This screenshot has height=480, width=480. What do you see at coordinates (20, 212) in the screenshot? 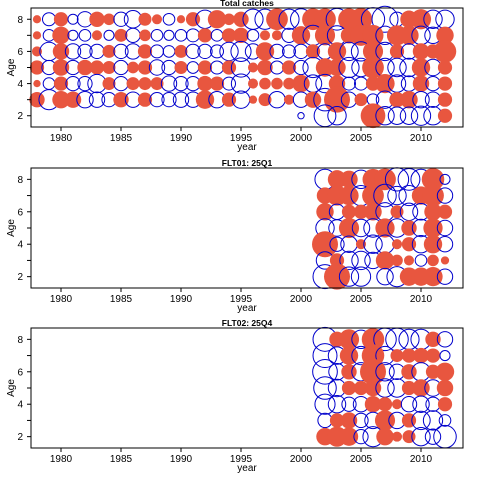
I see `y-tick-label: 6` at bounding box center [20, 212].